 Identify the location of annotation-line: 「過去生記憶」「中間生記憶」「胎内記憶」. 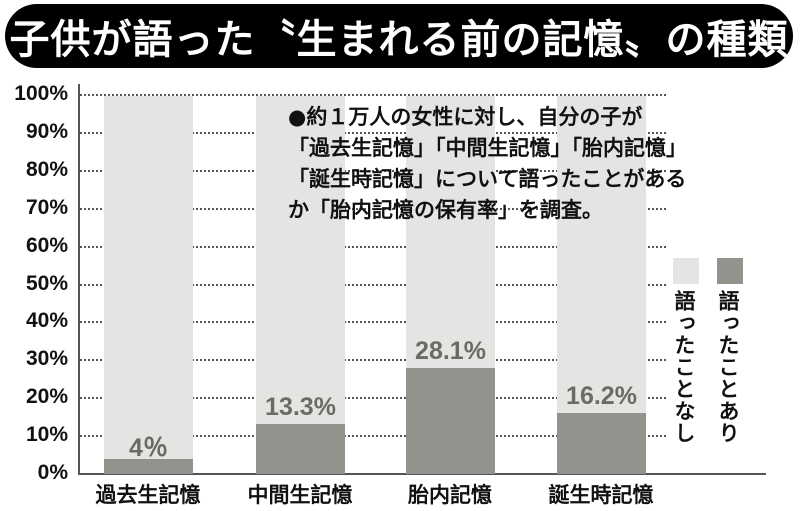
(487, 148).